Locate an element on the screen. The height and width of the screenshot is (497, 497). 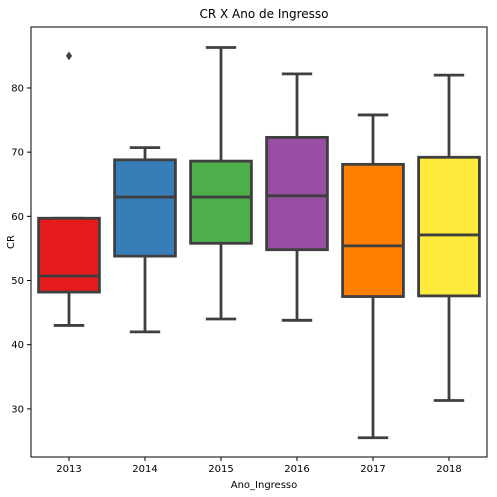
box-2013 is located at coordinates (69, 189).